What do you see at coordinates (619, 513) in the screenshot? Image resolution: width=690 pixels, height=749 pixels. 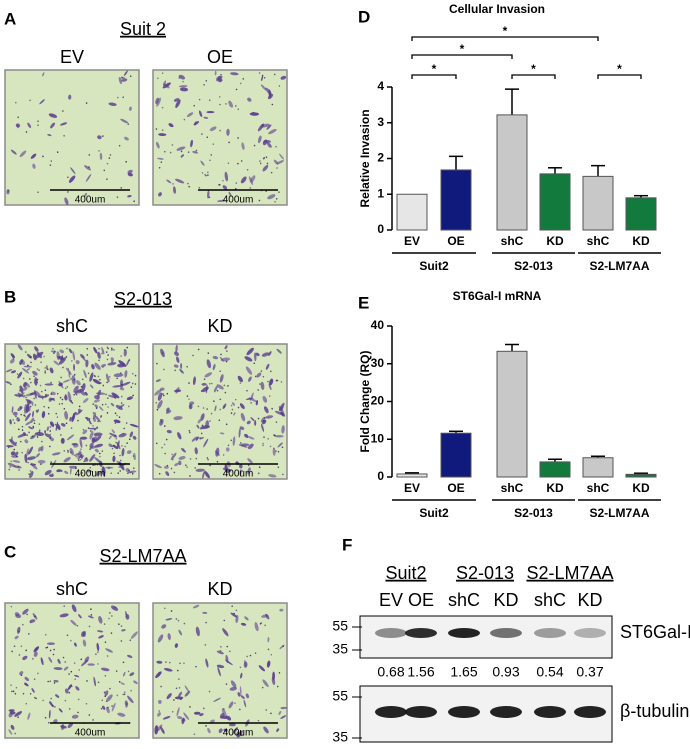 I see `group-label: S2-LM7AA` at bounding box center [619, 513].